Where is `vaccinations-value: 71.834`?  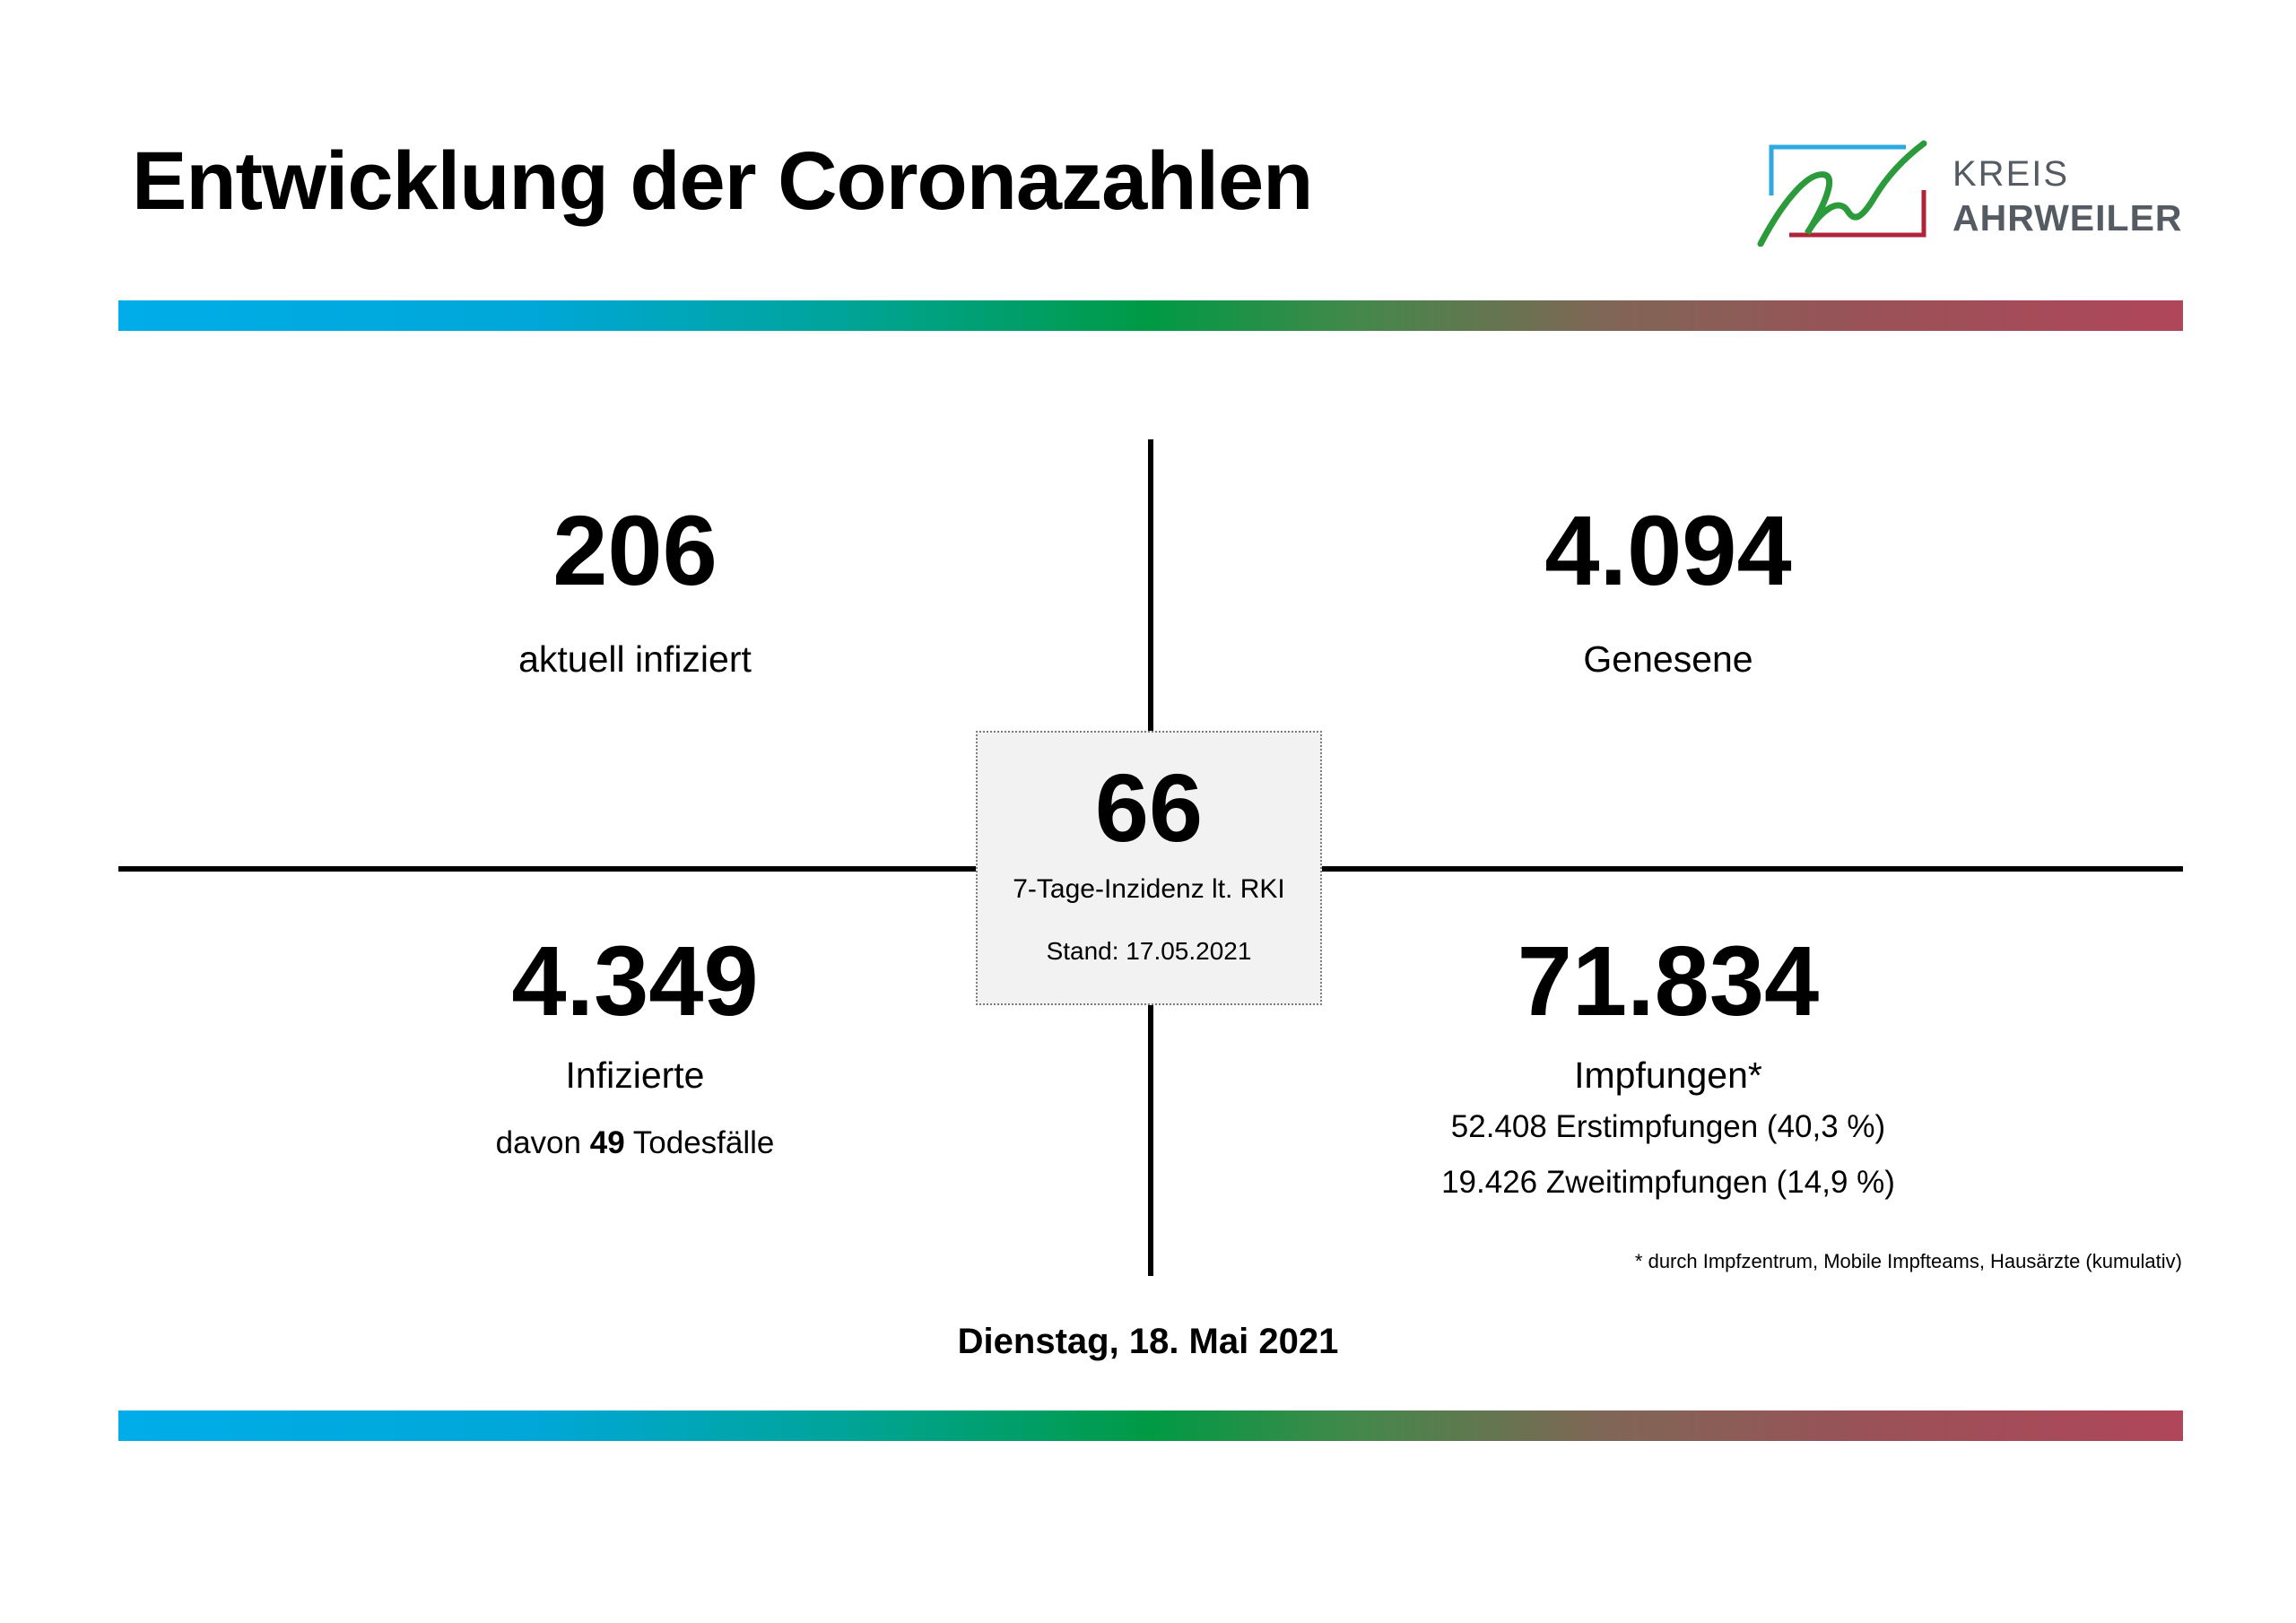 vaccinations-value: 71.834 is located at coordinates (1668, 981).